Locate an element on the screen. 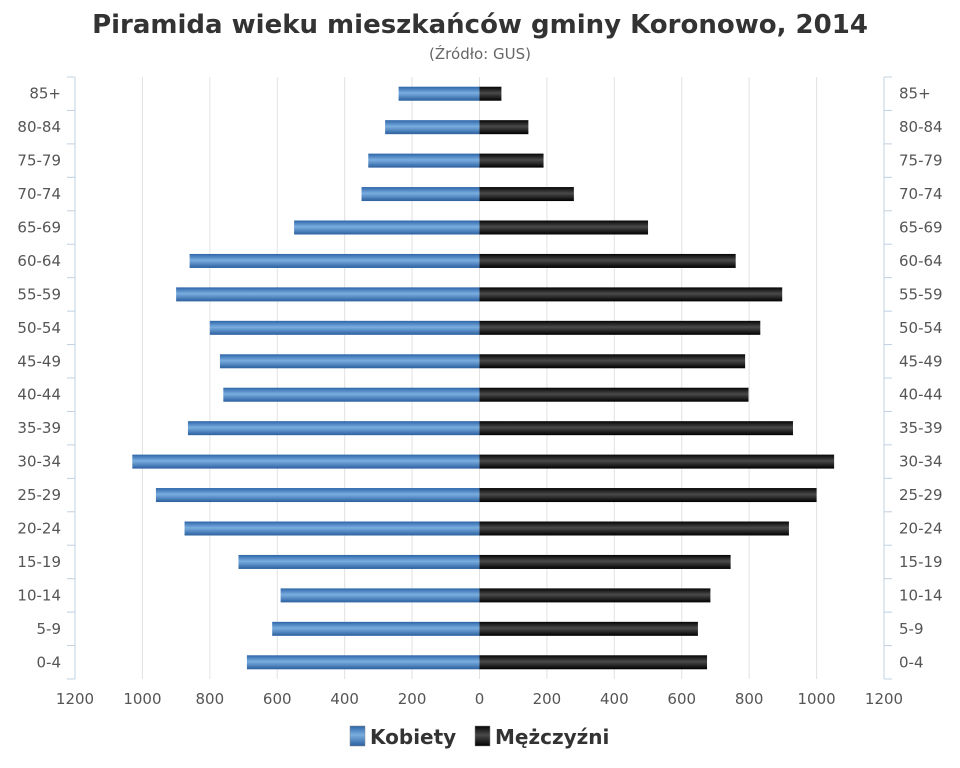  category-label-right: 75-79 is located at coordinates (921, 161).